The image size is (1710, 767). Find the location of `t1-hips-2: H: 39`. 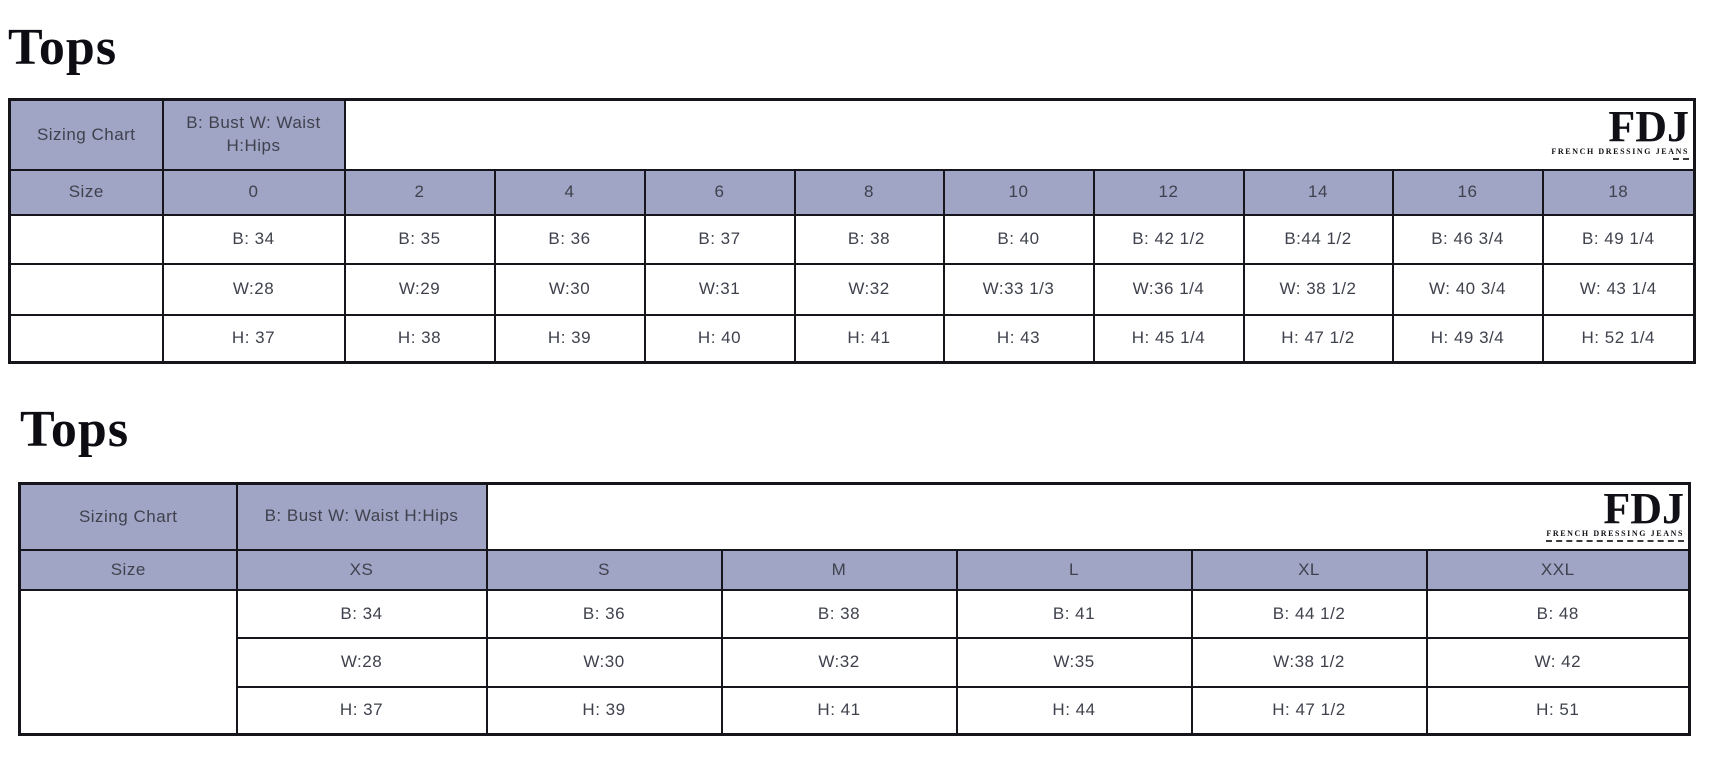

t1-hips-2: H: 39 is located at coordinates (569, 338).